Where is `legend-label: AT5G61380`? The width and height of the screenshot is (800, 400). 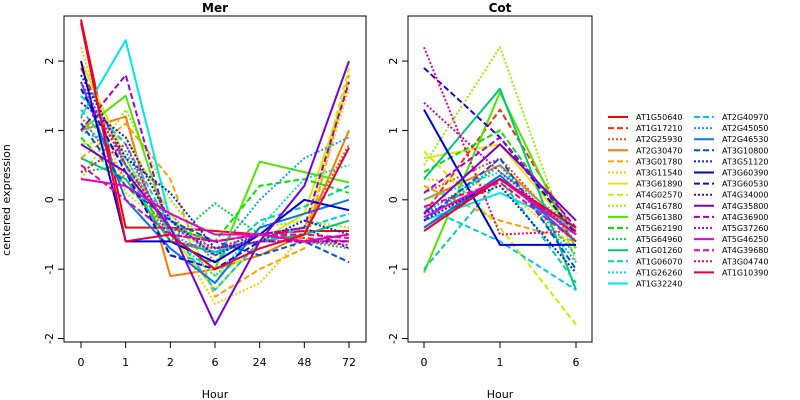 legend-label: AT5G61380 is located at coordinates (659, 217).